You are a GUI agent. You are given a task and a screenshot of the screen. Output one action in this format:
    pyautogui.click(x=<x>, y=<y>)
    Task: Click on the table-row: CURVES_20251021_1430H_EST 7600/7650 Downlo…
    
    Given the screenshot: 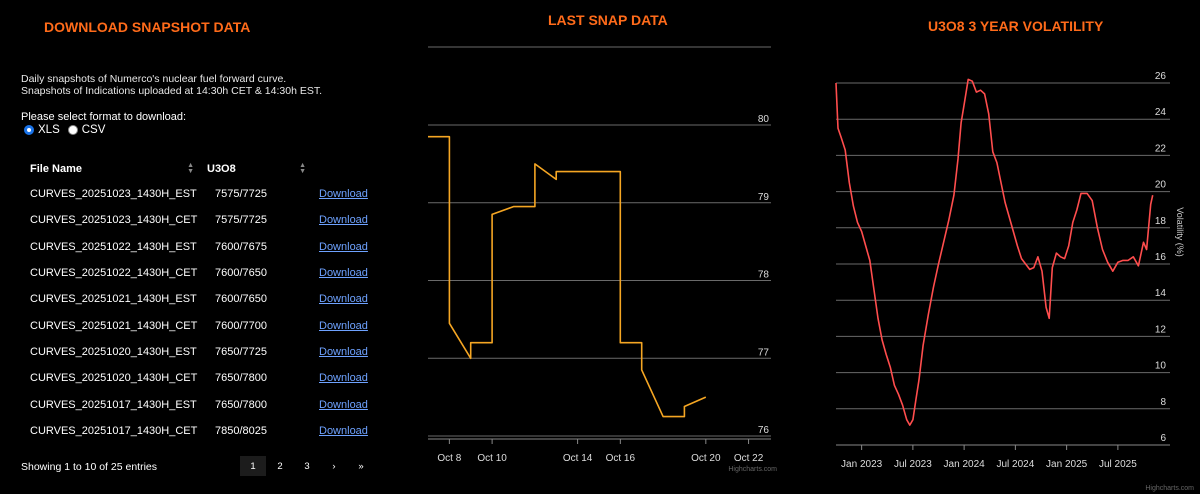 What is the action you would take?
    pyautogui.click(x=200, y=299)
    